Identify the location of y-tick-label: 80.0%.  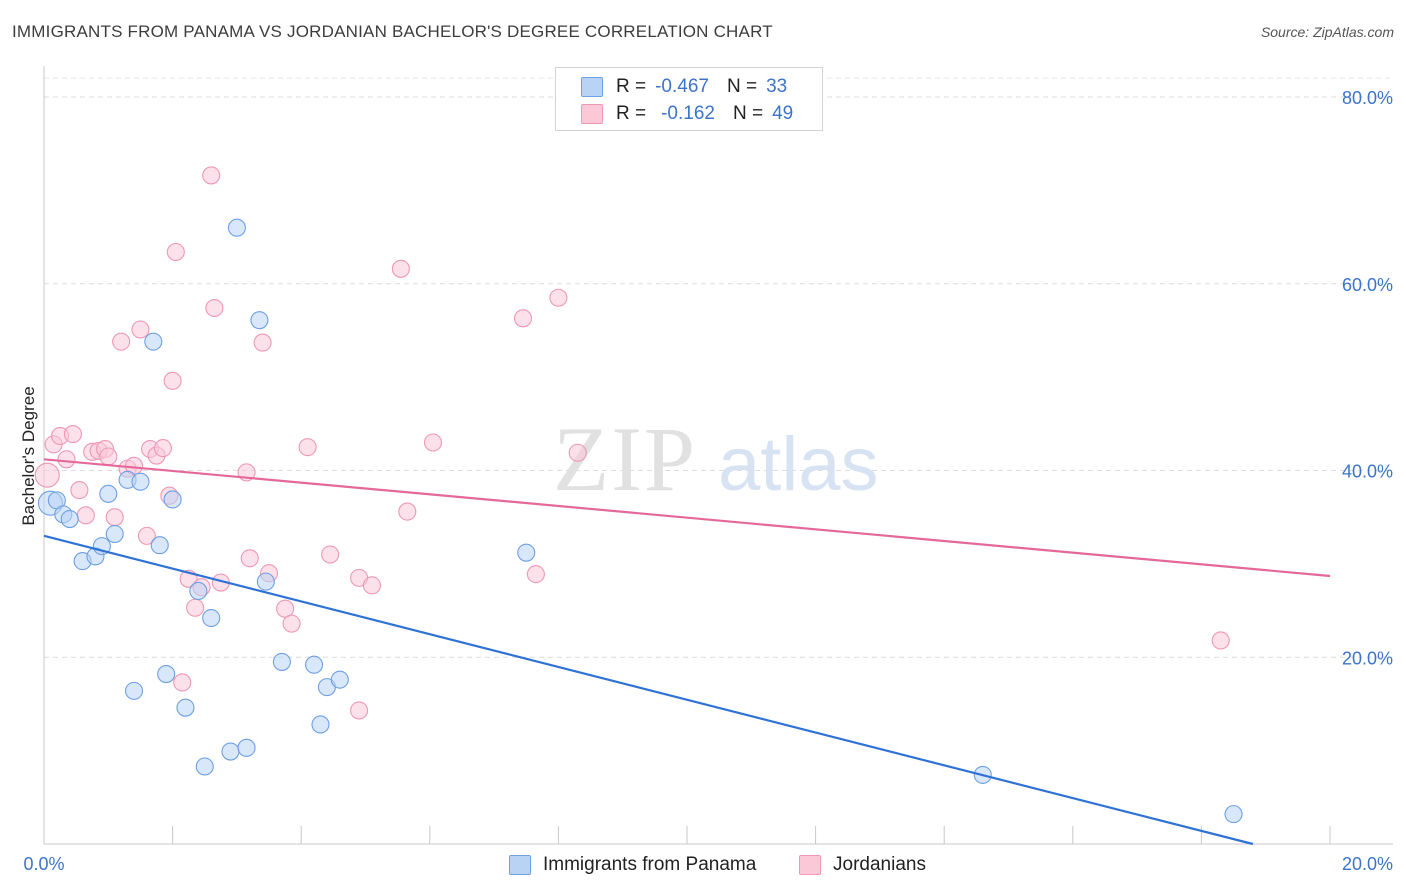
(1367, 98).